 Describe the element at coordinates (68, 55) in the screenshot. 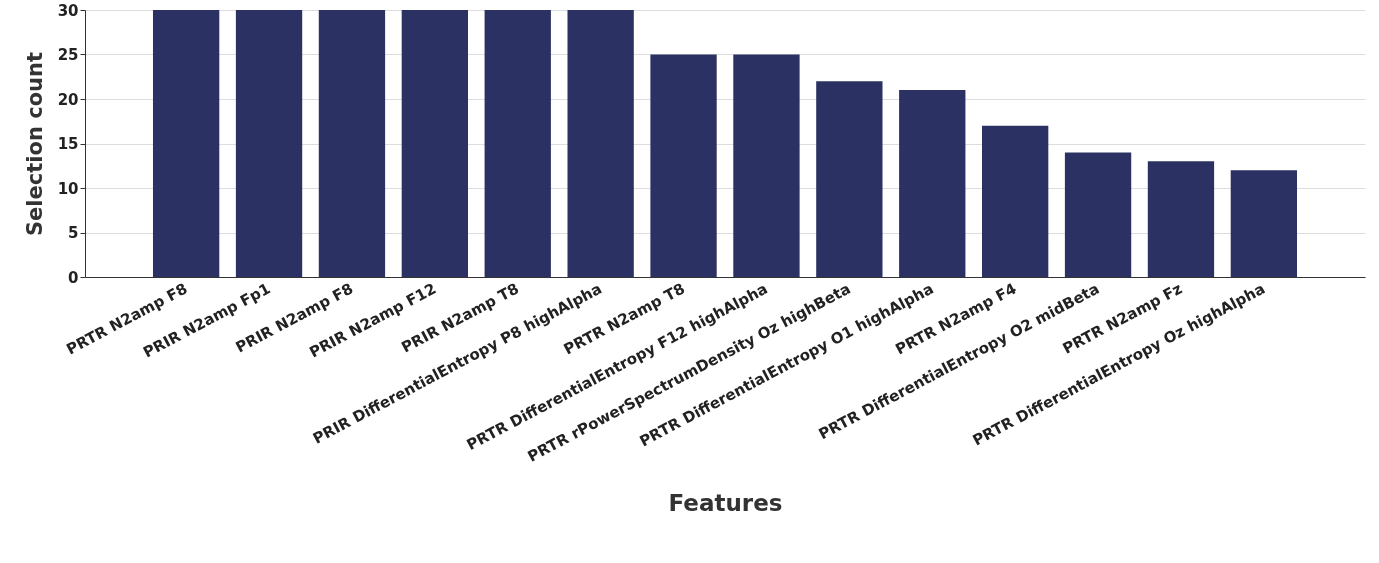

I see `y-tick-label: 25` at that location.